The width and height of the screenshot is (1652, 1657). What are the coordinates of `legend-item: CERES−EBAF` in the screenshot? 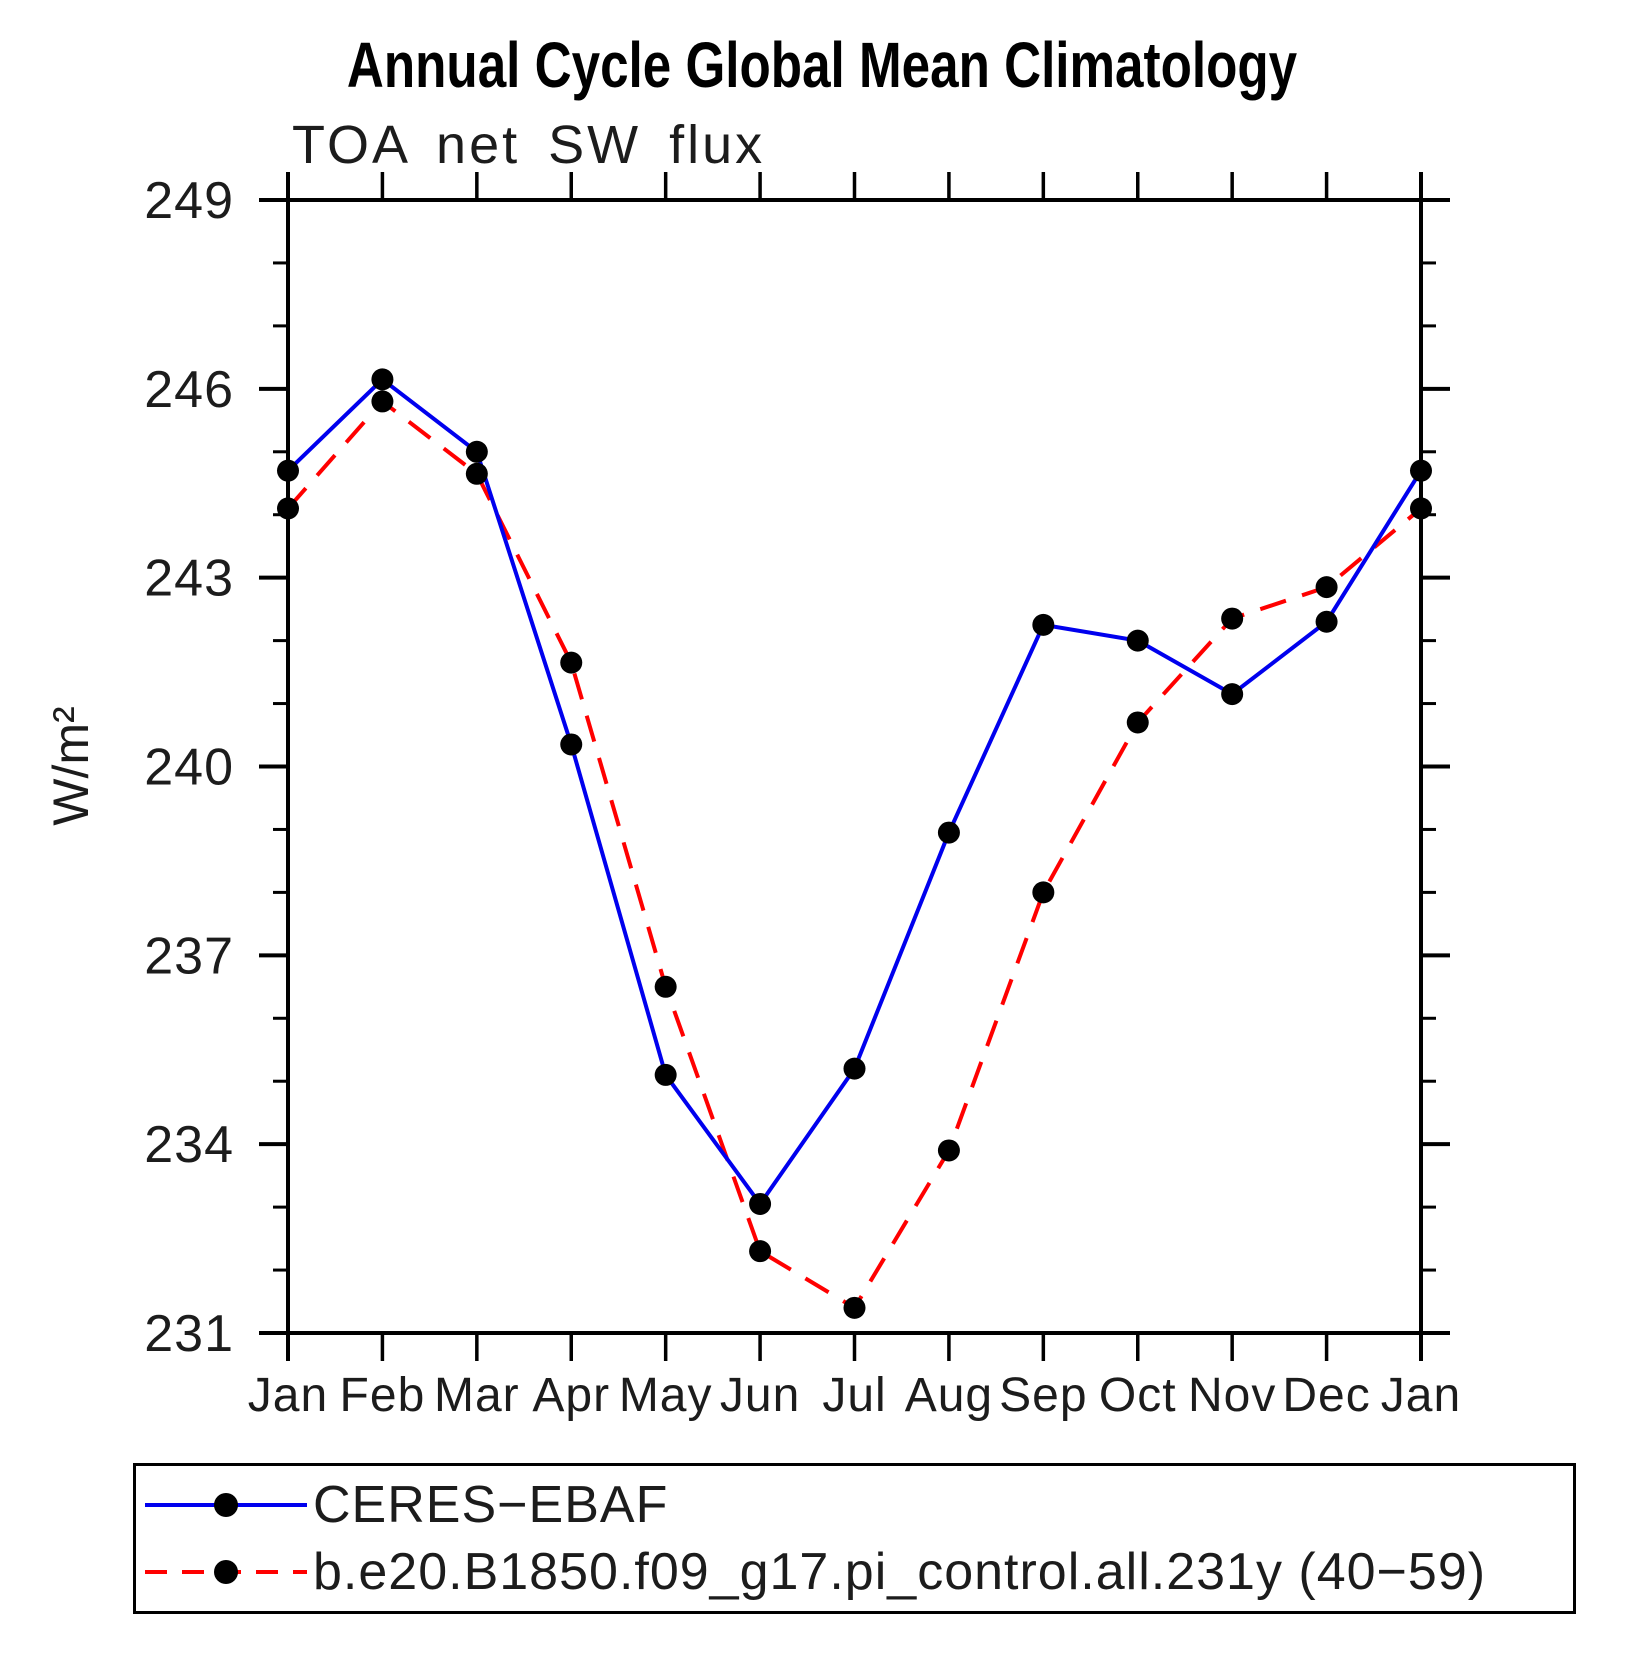 It's located at (854, 1505).